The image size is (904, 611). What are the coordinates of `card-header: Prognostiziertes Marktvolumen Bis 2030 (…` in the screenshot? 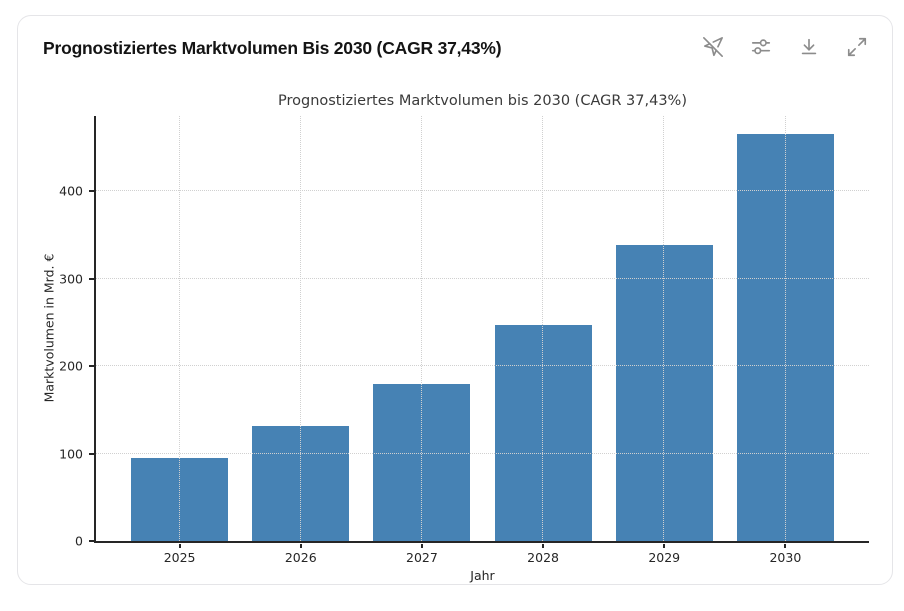 It's located at (455, 38).